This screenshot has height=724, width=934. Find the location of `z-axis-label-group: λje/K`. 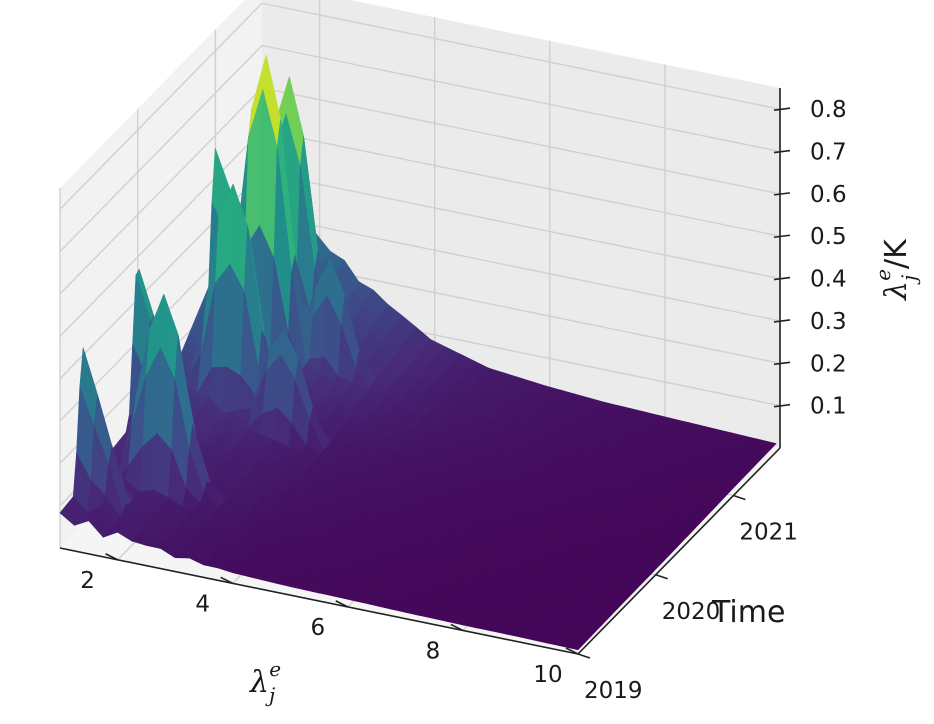

z-axis-label-group: λje/K is located at coordinates (896, 269).